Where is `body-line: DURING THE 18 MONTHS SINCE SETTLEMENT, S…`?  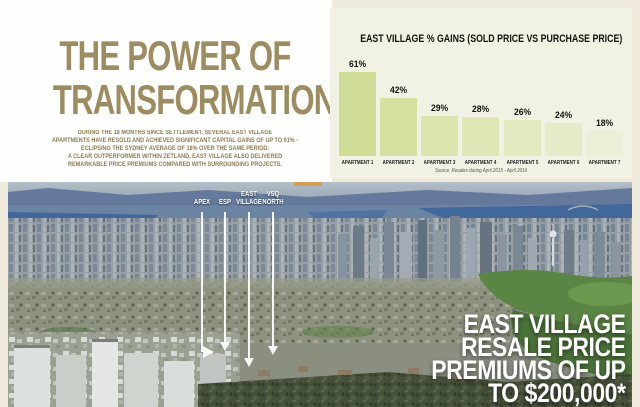
body-line: DURING THE 18 MONTHS SINCE SETTLEMENT, S… is located at coordinates (175, 133).